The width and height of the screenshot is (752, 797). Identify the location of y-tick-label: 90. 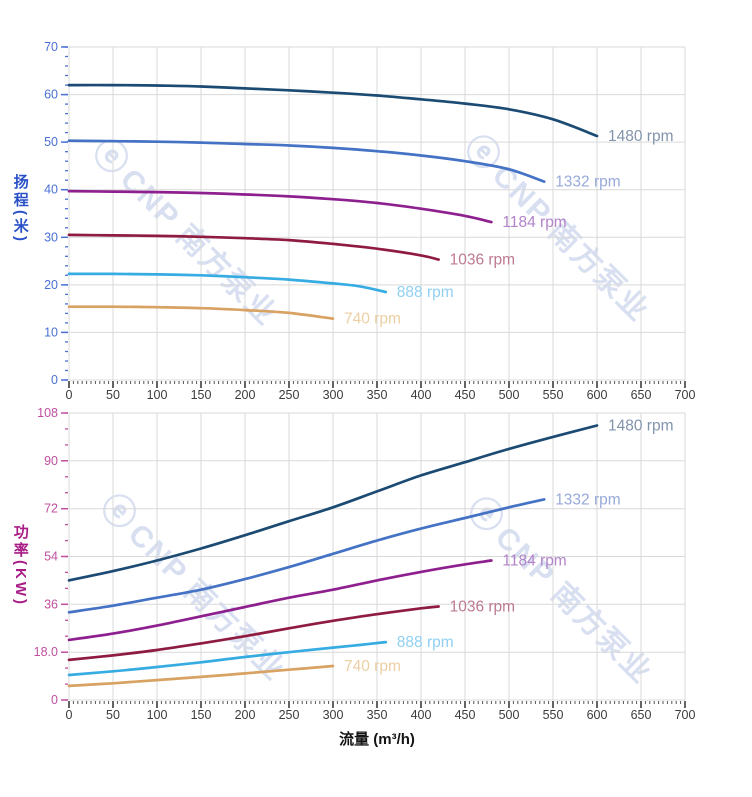
(51, 461).